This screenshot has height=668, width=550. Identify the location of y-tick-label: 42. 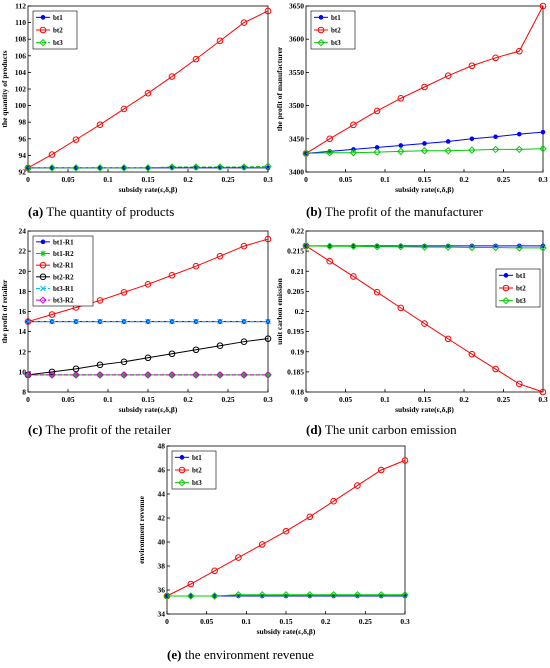
(162, 518).